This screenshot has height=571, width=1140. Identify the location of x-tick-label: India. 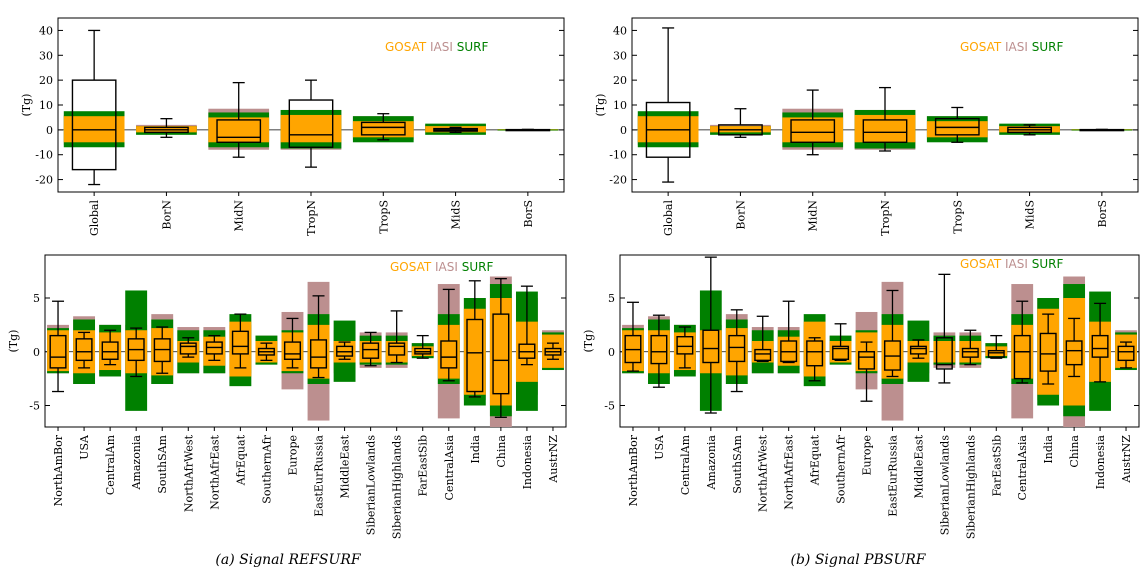
(475, 449).